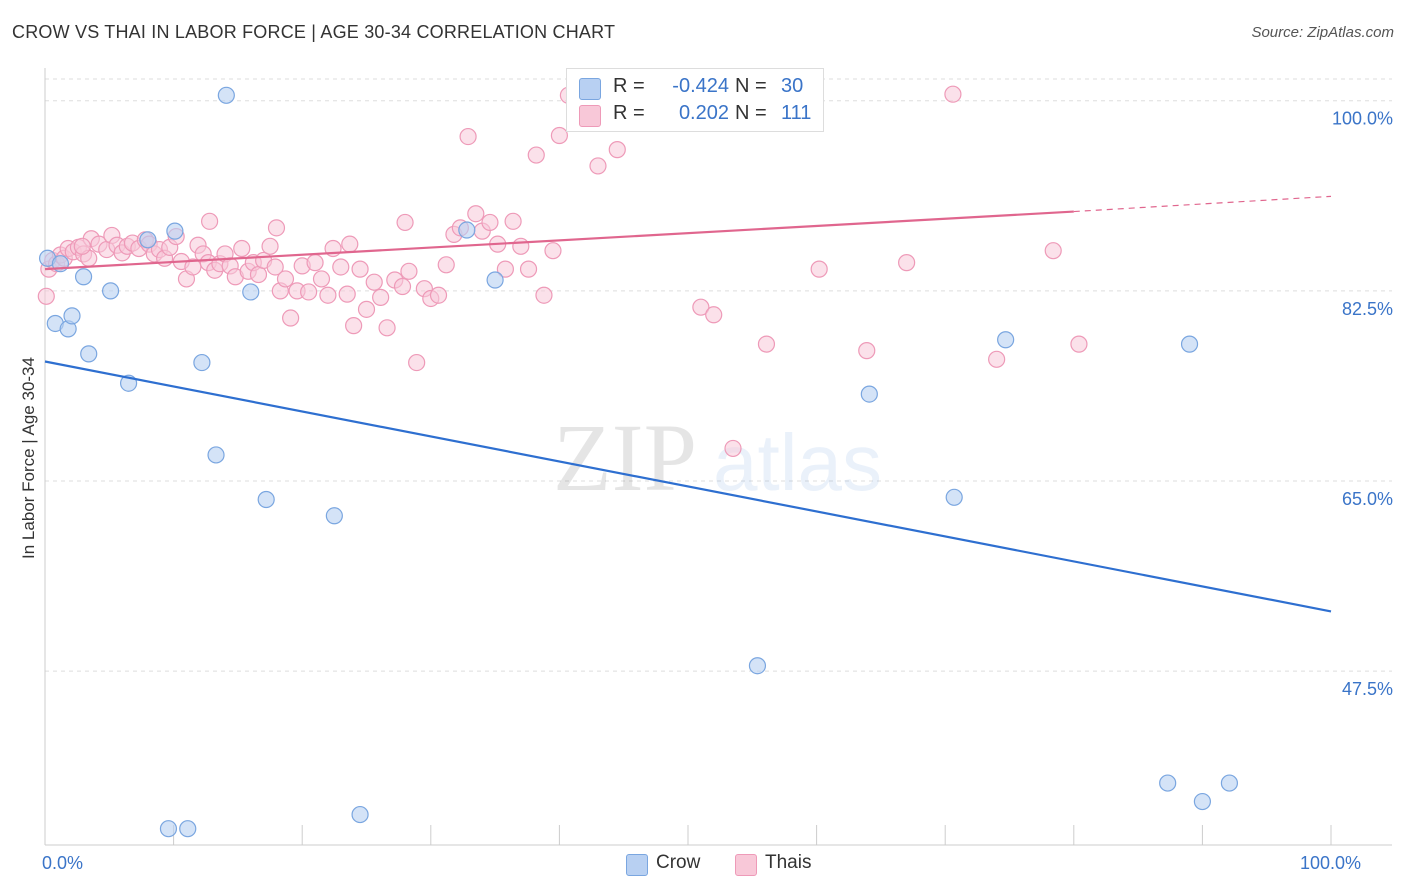 Image resolution: width=1406 pixels, height=892 pixels. What do you see at coordinates (751, 86) in the screenshot?
I see `crow-n-label: N =` at bounding box center [751, 86].